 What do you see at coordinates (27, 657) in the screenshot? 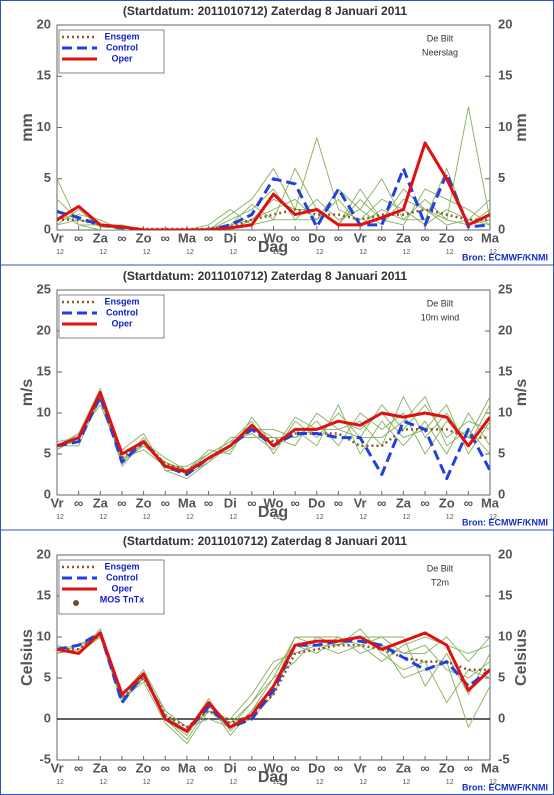
I see `y-axis-label: Celsius` at bounding box center [27, 657].